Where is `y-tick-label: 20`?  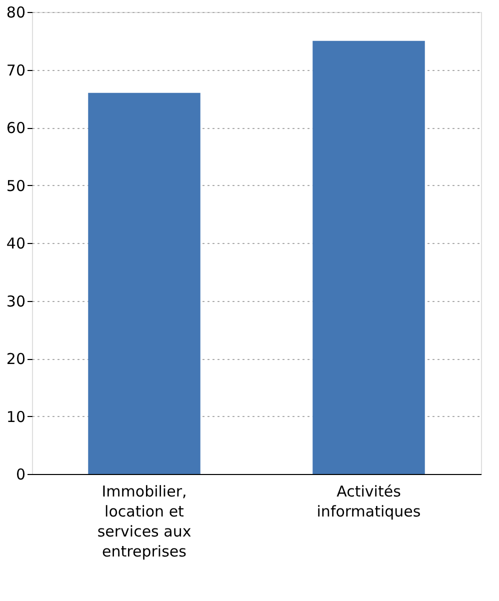
y-tick-label: 20 is located at coordinates (16, 359).